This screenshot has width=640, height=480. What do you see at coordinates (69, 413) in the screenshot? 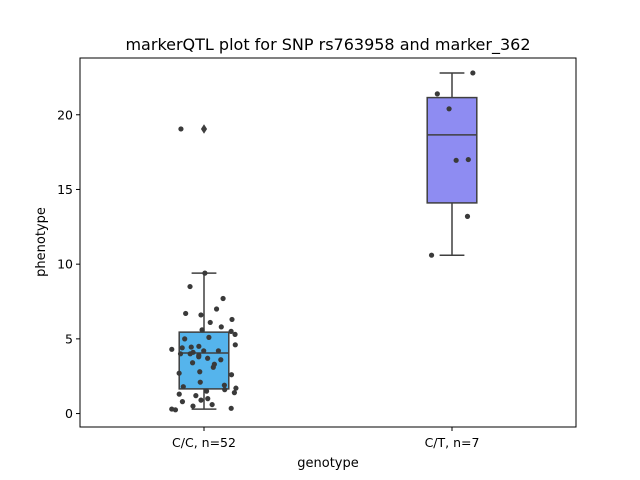
I see `y-tick-label: 0` at bounding box center [69, 413].